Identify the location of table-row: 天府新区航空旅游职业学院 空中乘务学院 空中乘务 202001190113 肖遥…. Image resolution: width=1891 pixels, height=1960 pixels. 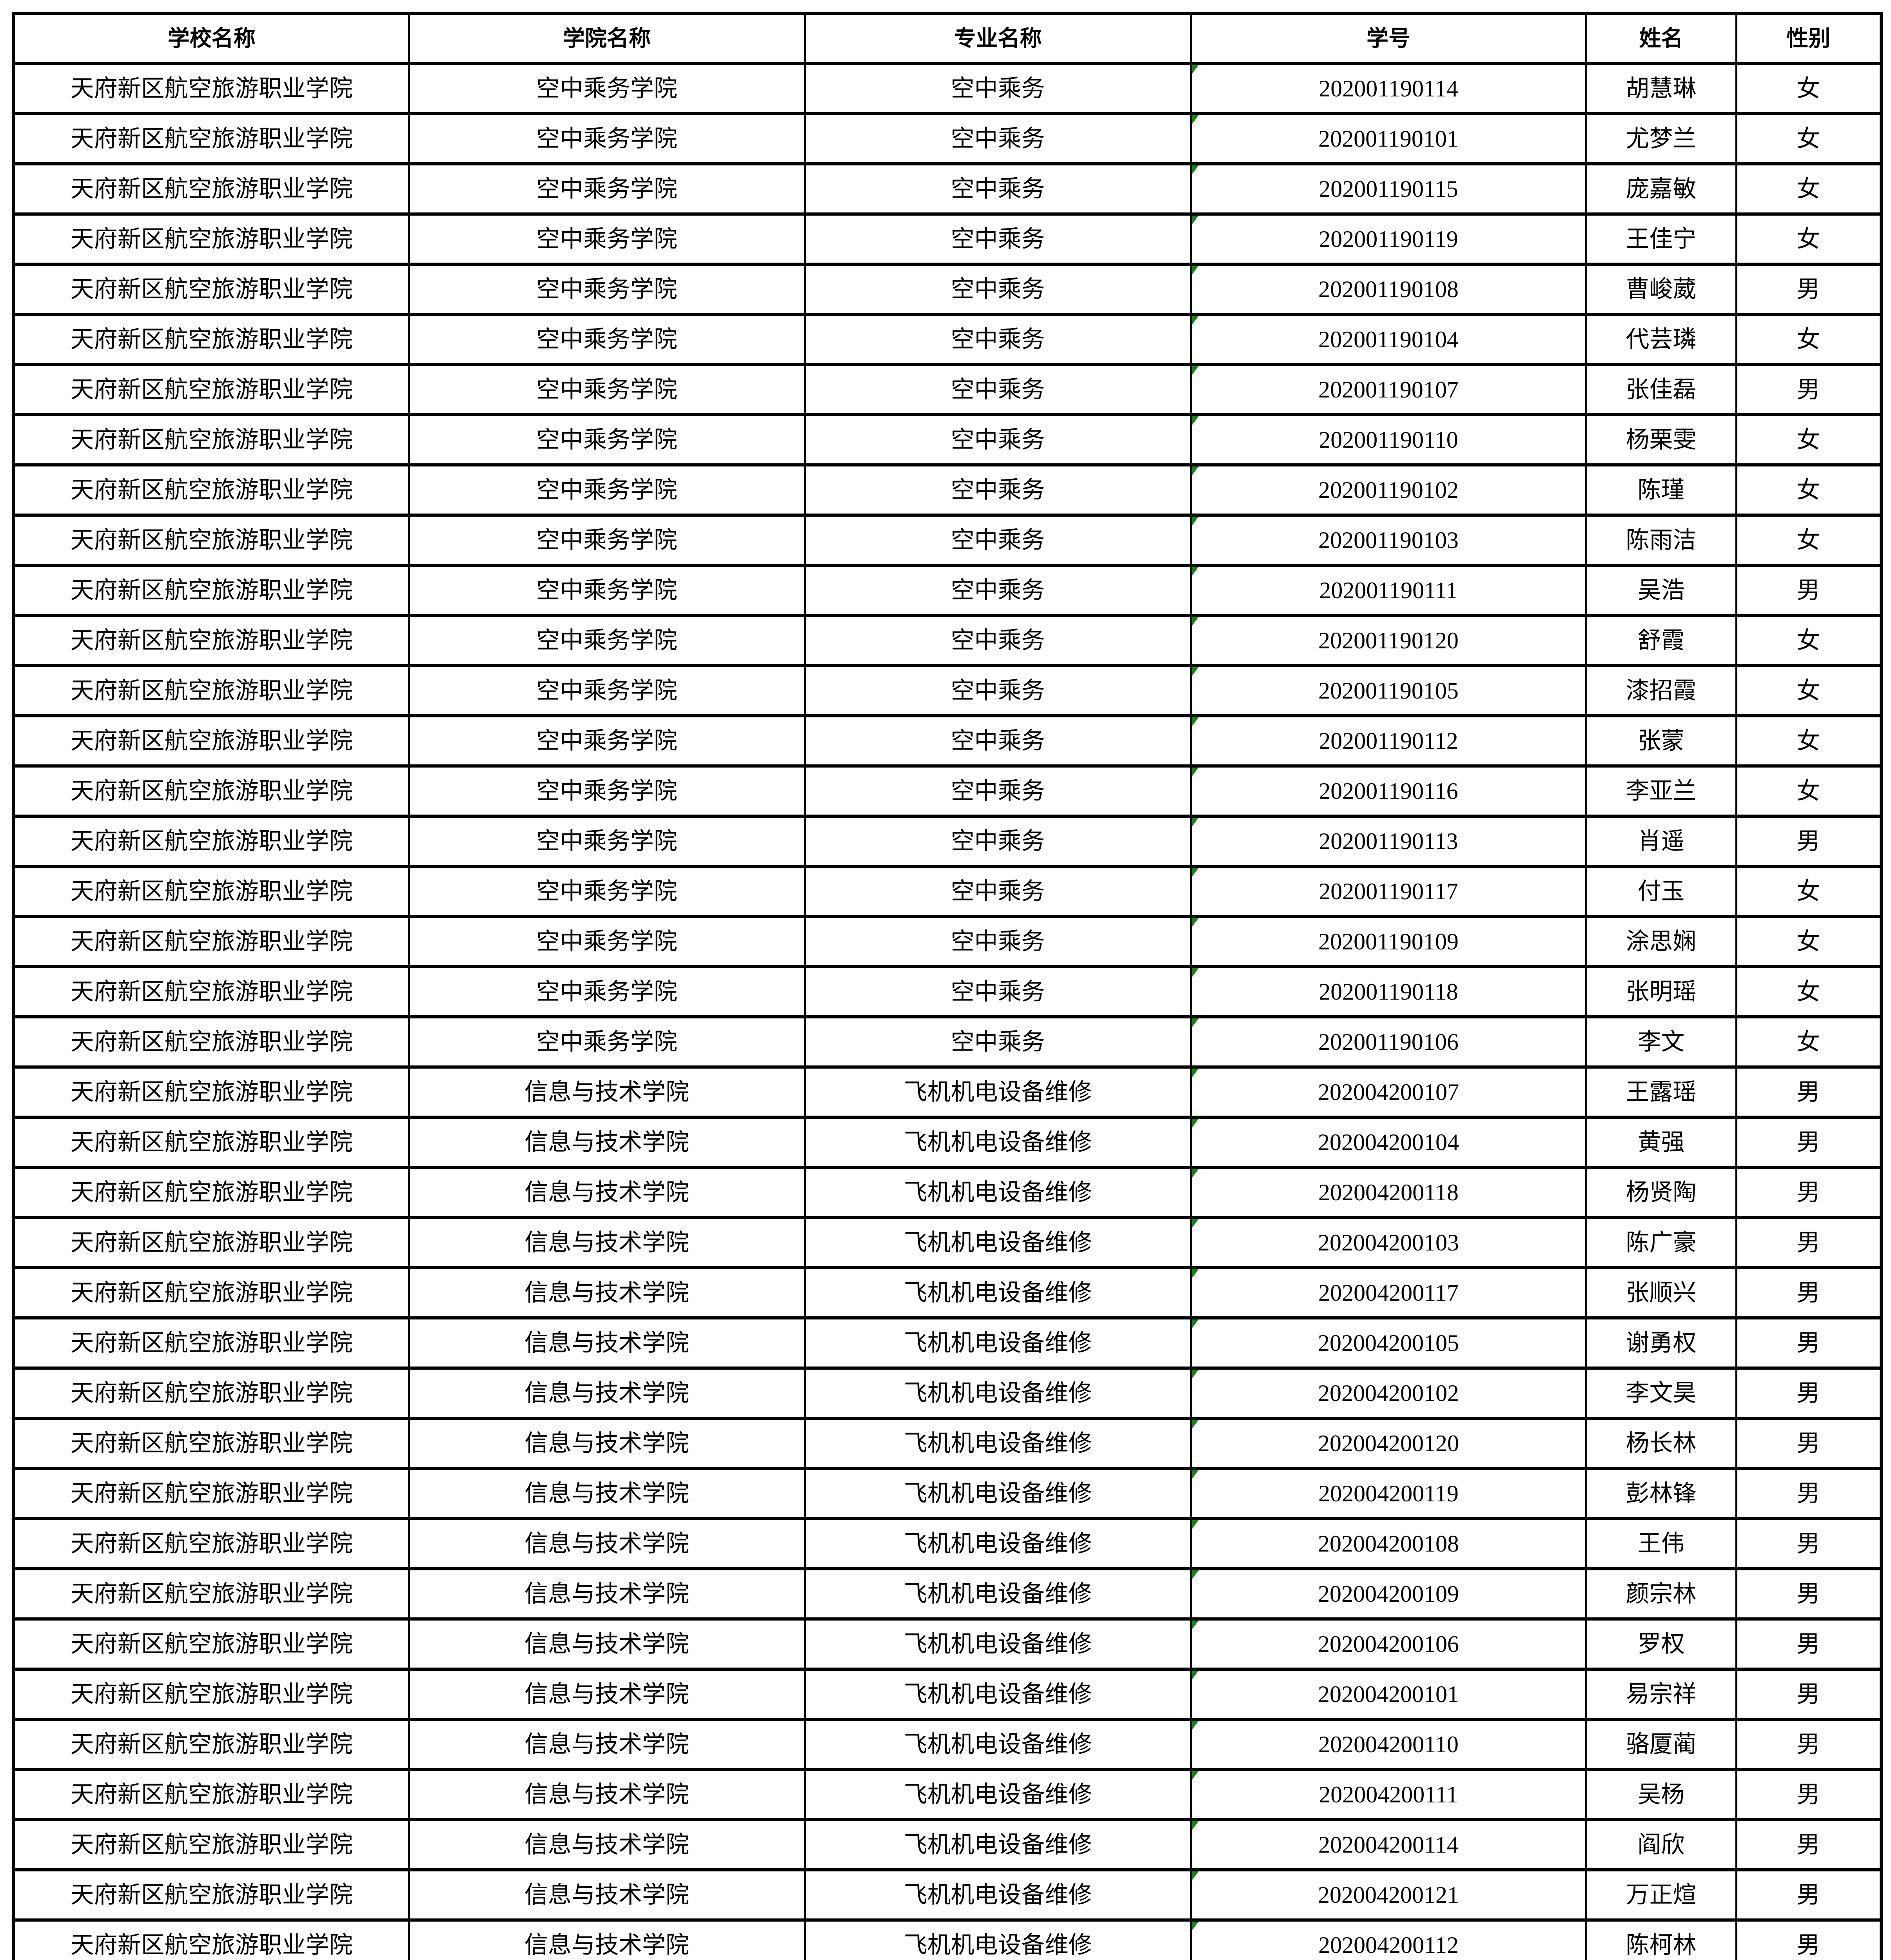
(947, 841).